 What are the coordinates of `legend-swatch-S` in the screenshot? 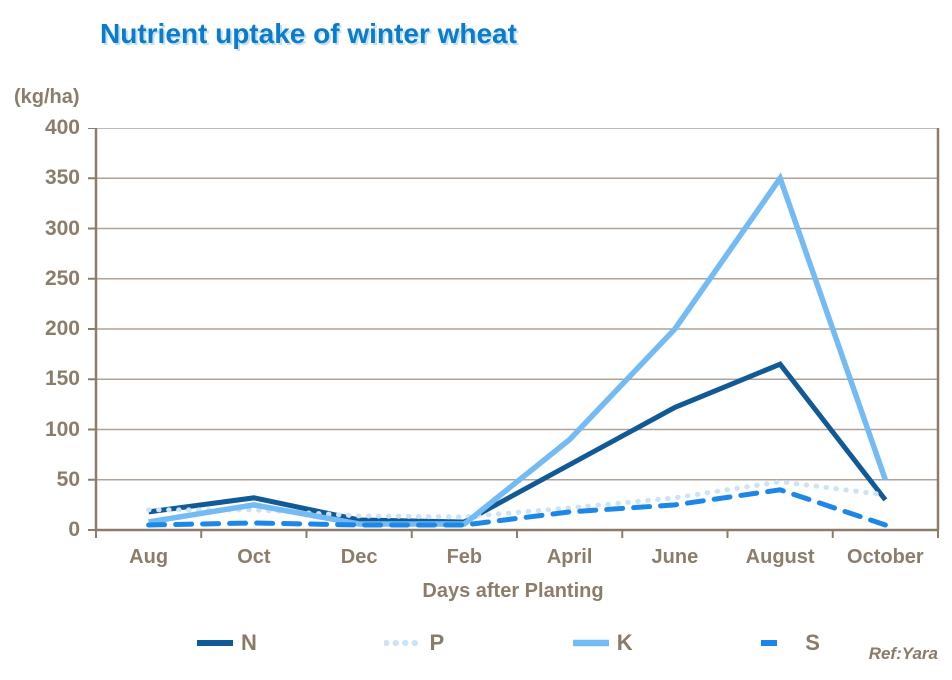 It's located at (769, 643).